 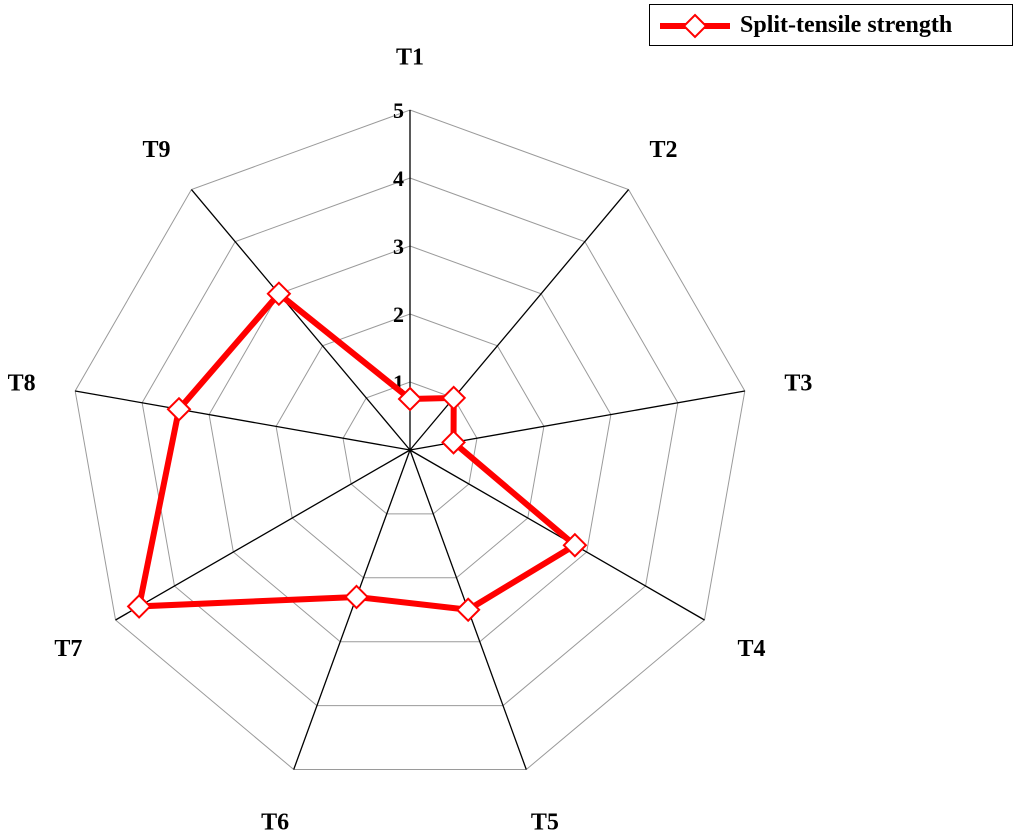 What do you see at coordinates (22, 384) in the screenshot?
I see `category-label-t8: T8` at bounding box center [22, 384].